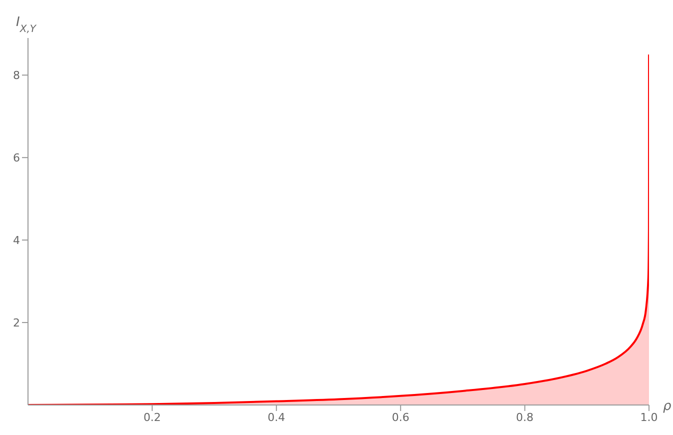 The image size is (673, 435). What do you see at coordinates (26, 24) in the screenshot?
I see `y-axis-title: I$_{X,Y}$` at bounding box center [26, 24].